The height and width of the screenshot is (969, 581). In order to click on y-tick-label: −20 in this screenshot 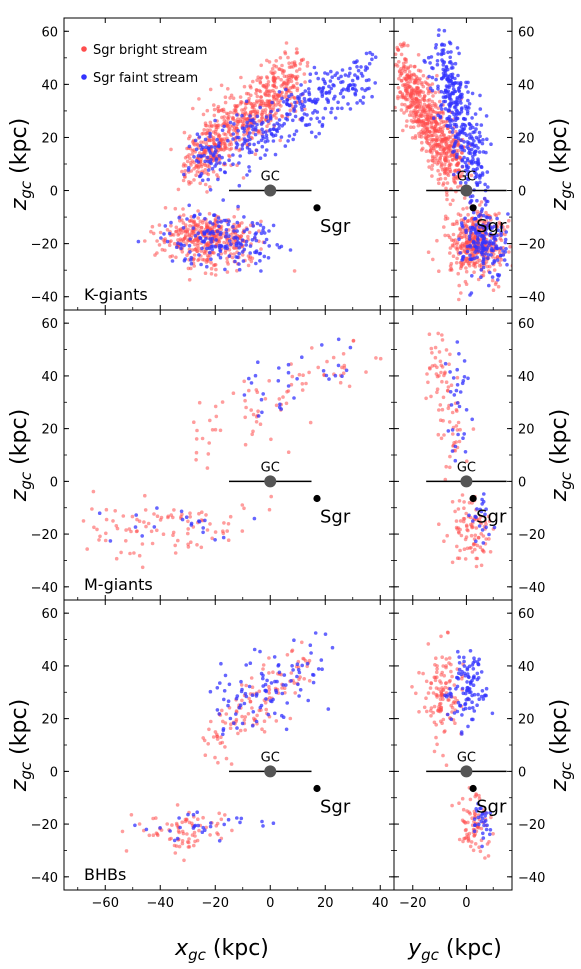, I will do `click(44, 245)`.